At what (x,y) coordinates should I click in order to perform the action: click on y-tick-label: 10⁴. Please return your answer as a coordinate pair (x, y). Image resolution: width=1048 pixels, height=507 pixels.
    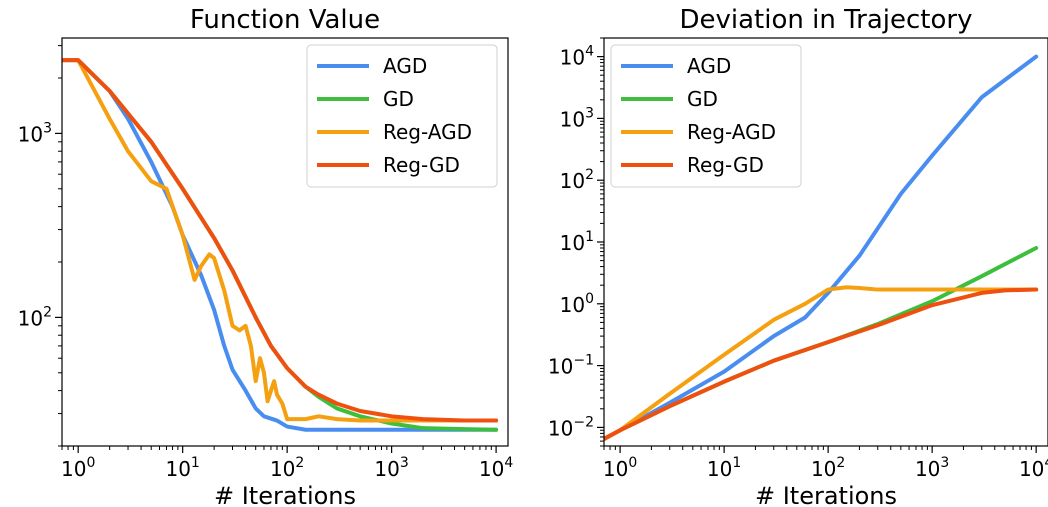
    Looking at the image, I should click on (577, 57).